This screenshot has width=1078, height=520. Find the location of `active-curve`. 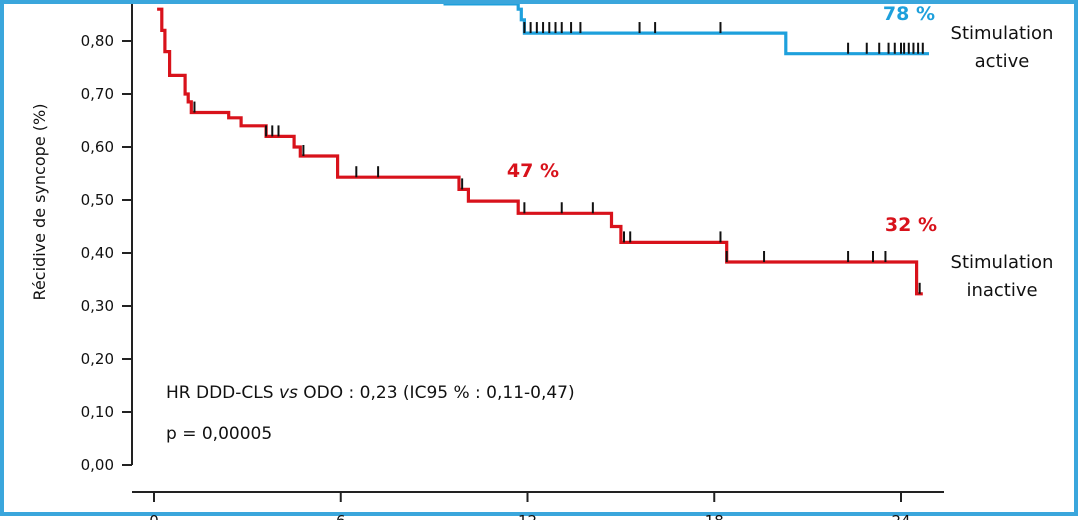

active-curve is located at coordinates (686, 30).